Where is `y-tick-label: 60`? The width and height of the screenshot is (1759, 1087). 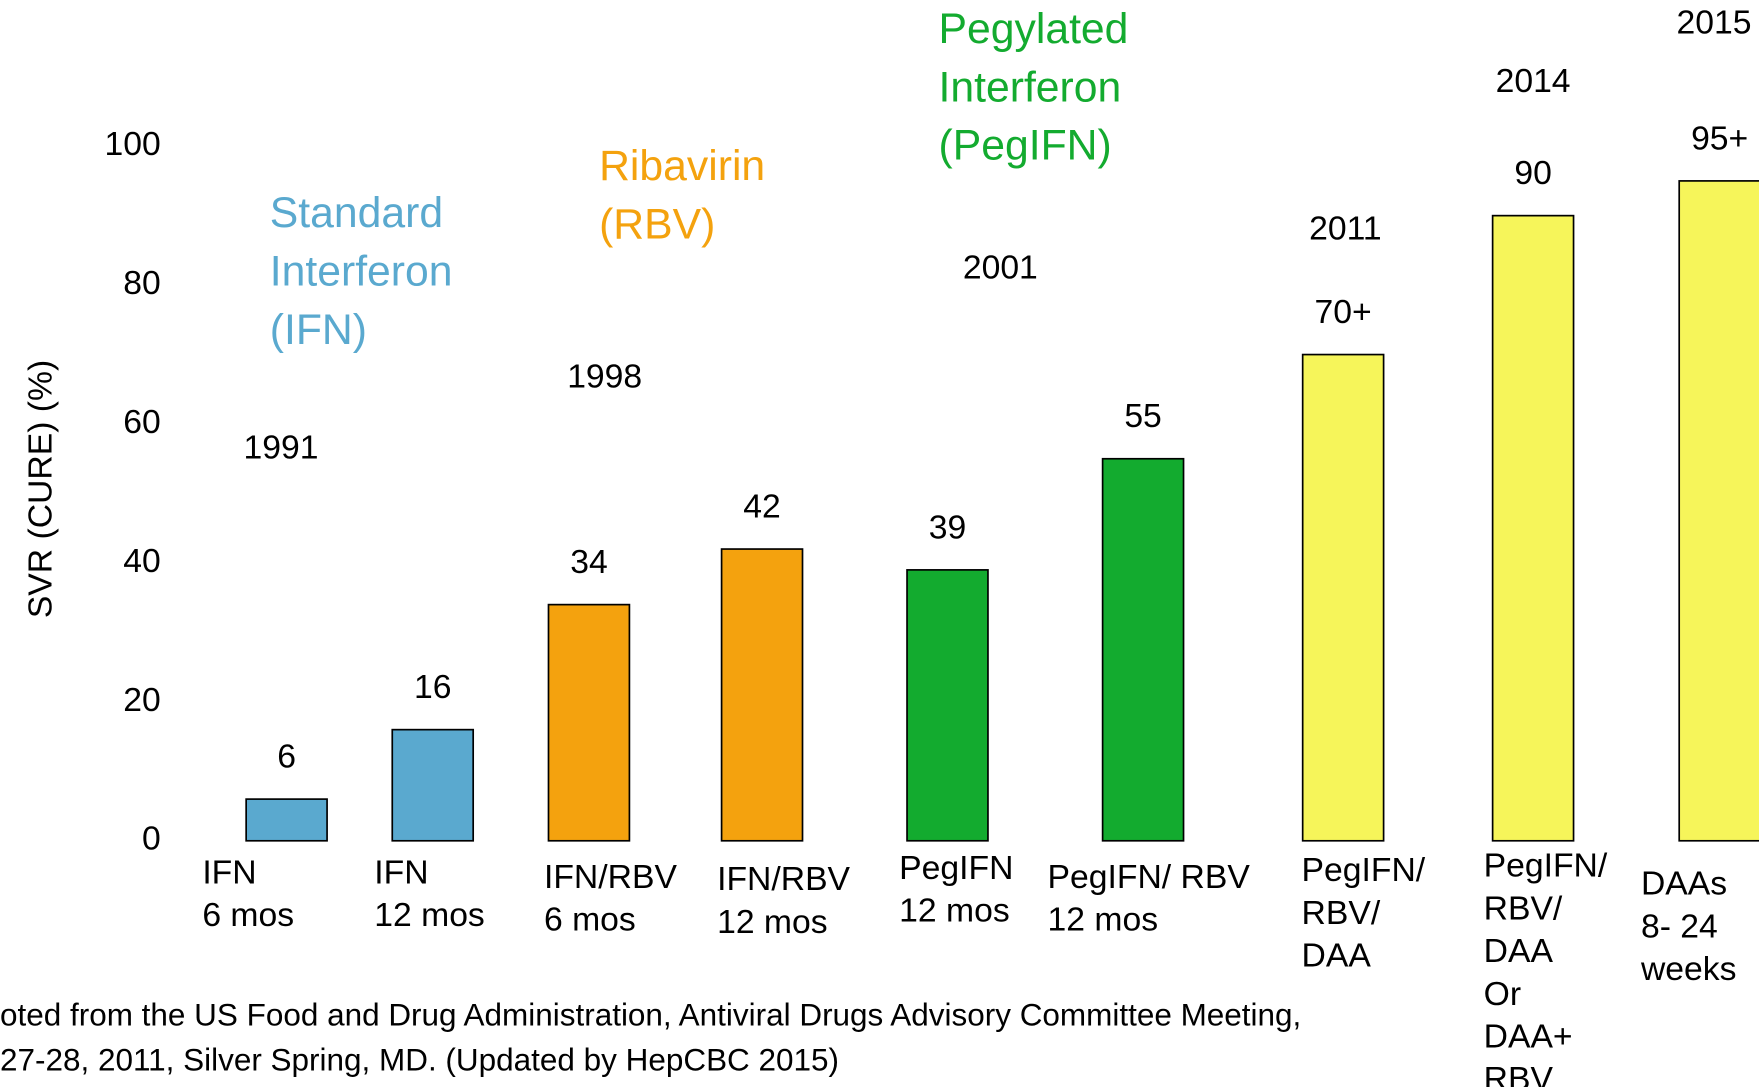
y-tick-label: 60 is located at coordinates (142, 422).